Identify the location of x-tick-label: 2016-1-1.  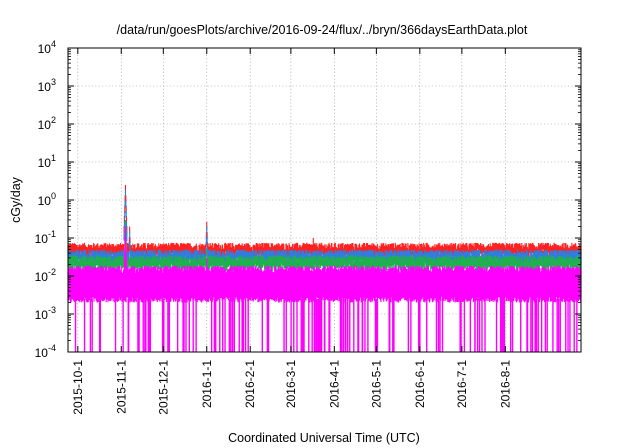
(207, 384).